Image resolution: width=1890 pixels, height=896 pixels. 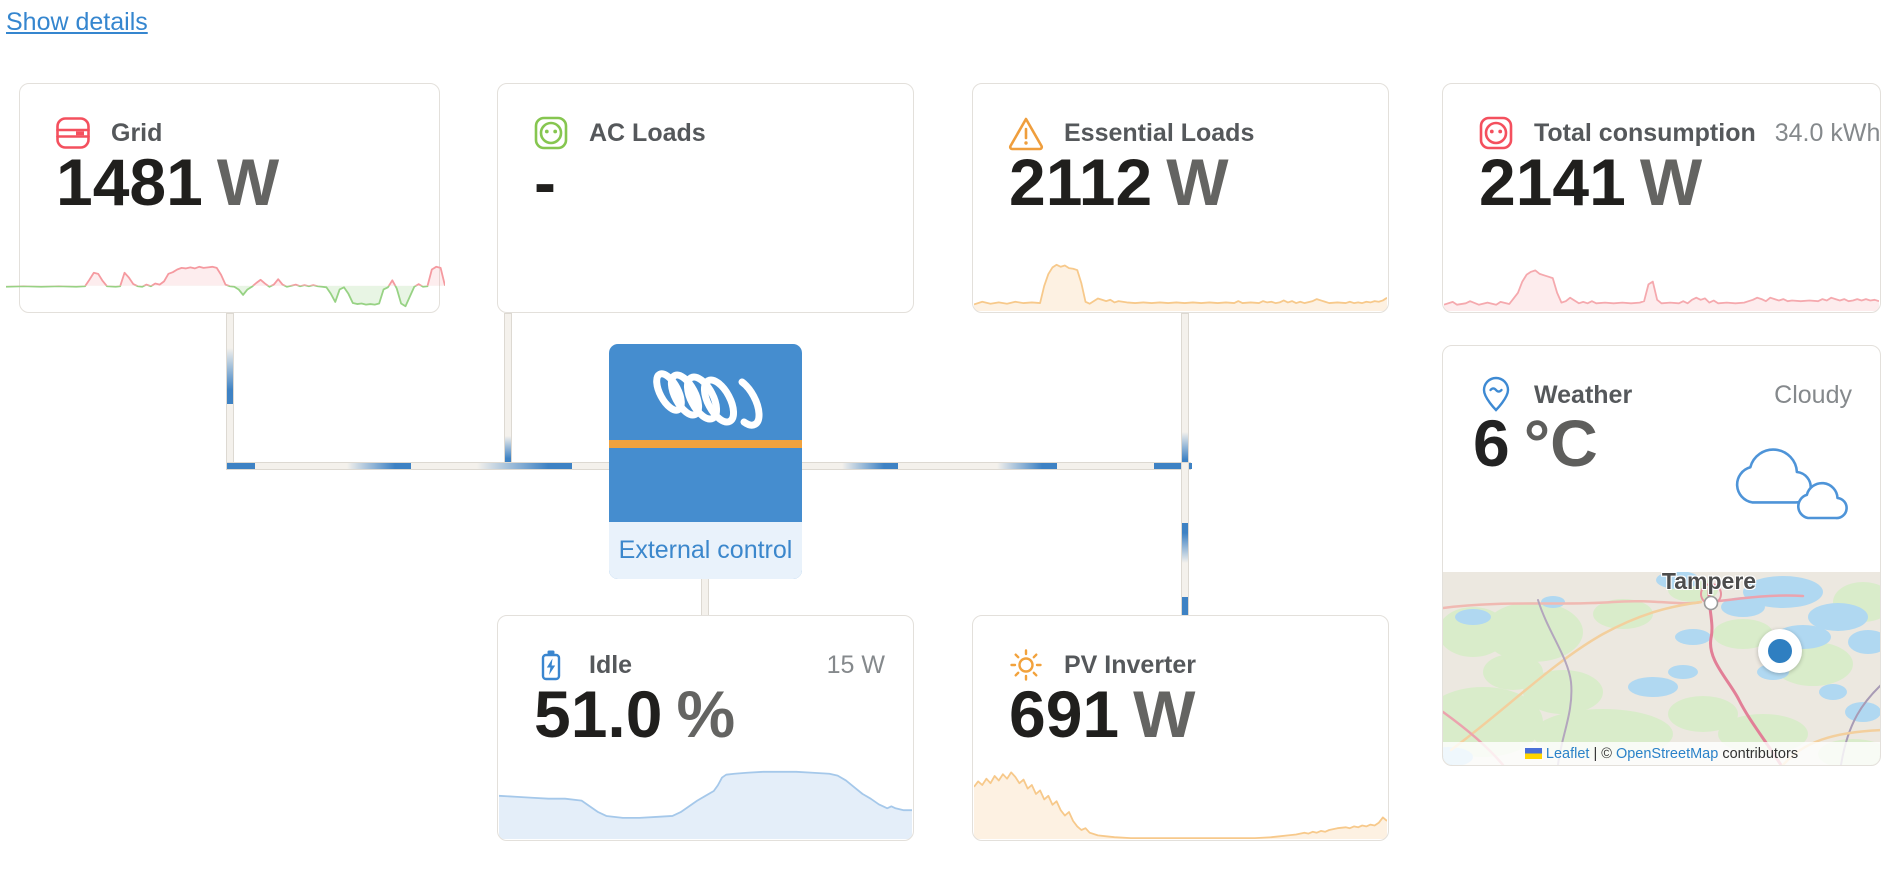 What do you see at coordinates (996, 466) in the screenshot?
I see `wire-bus-right` at bounding box center [996, 466].